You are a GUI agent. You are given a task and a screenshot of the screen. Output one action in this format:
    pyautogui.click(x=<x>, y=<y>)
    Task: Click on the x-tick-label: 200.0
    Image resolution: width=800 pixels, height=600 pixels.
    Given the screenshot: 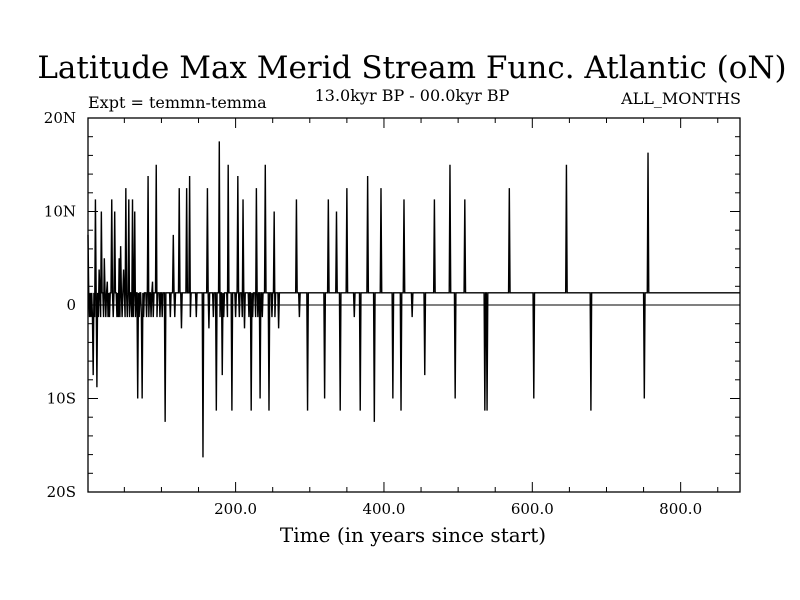 What is the action you would take?
    pyautogui.click(x=235, y=509)
    